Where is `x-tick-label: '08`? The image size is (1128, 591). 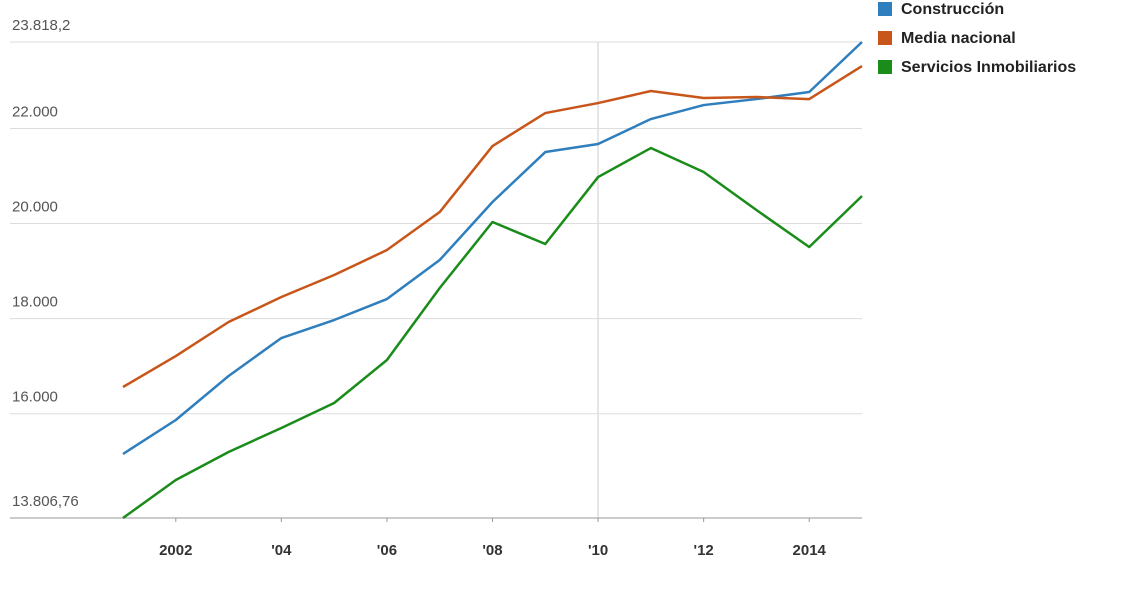 x-tick-label: '08 is located at coordinates (492, 550).